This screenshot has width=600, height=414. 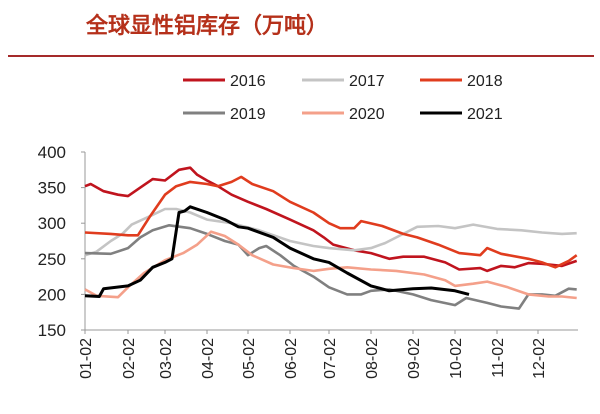 I want to click on y-tick-label: 400, so click(x=52, y=152).